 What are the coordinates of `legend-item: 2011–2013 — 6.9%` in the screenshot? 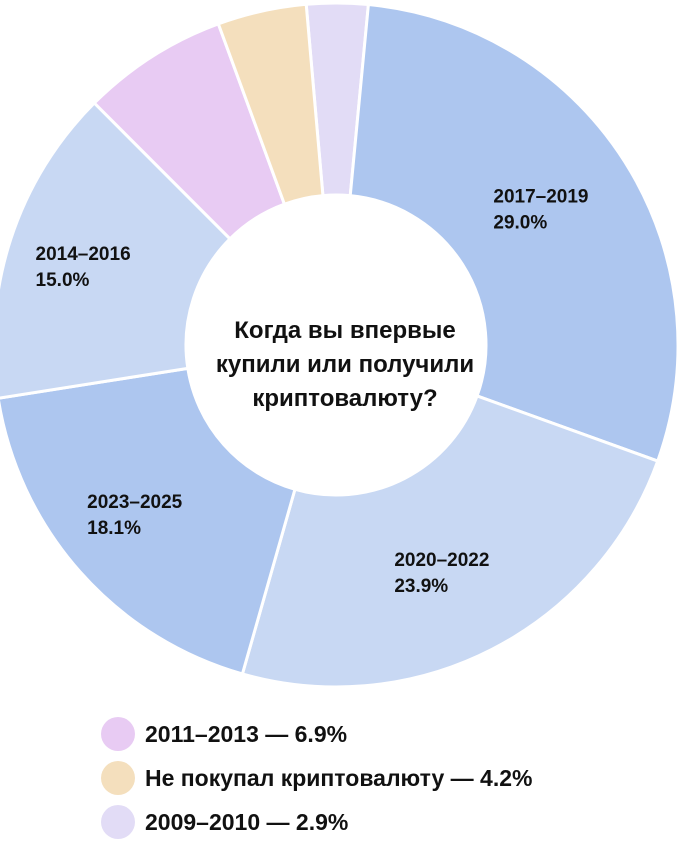 It's located at (224, 734).